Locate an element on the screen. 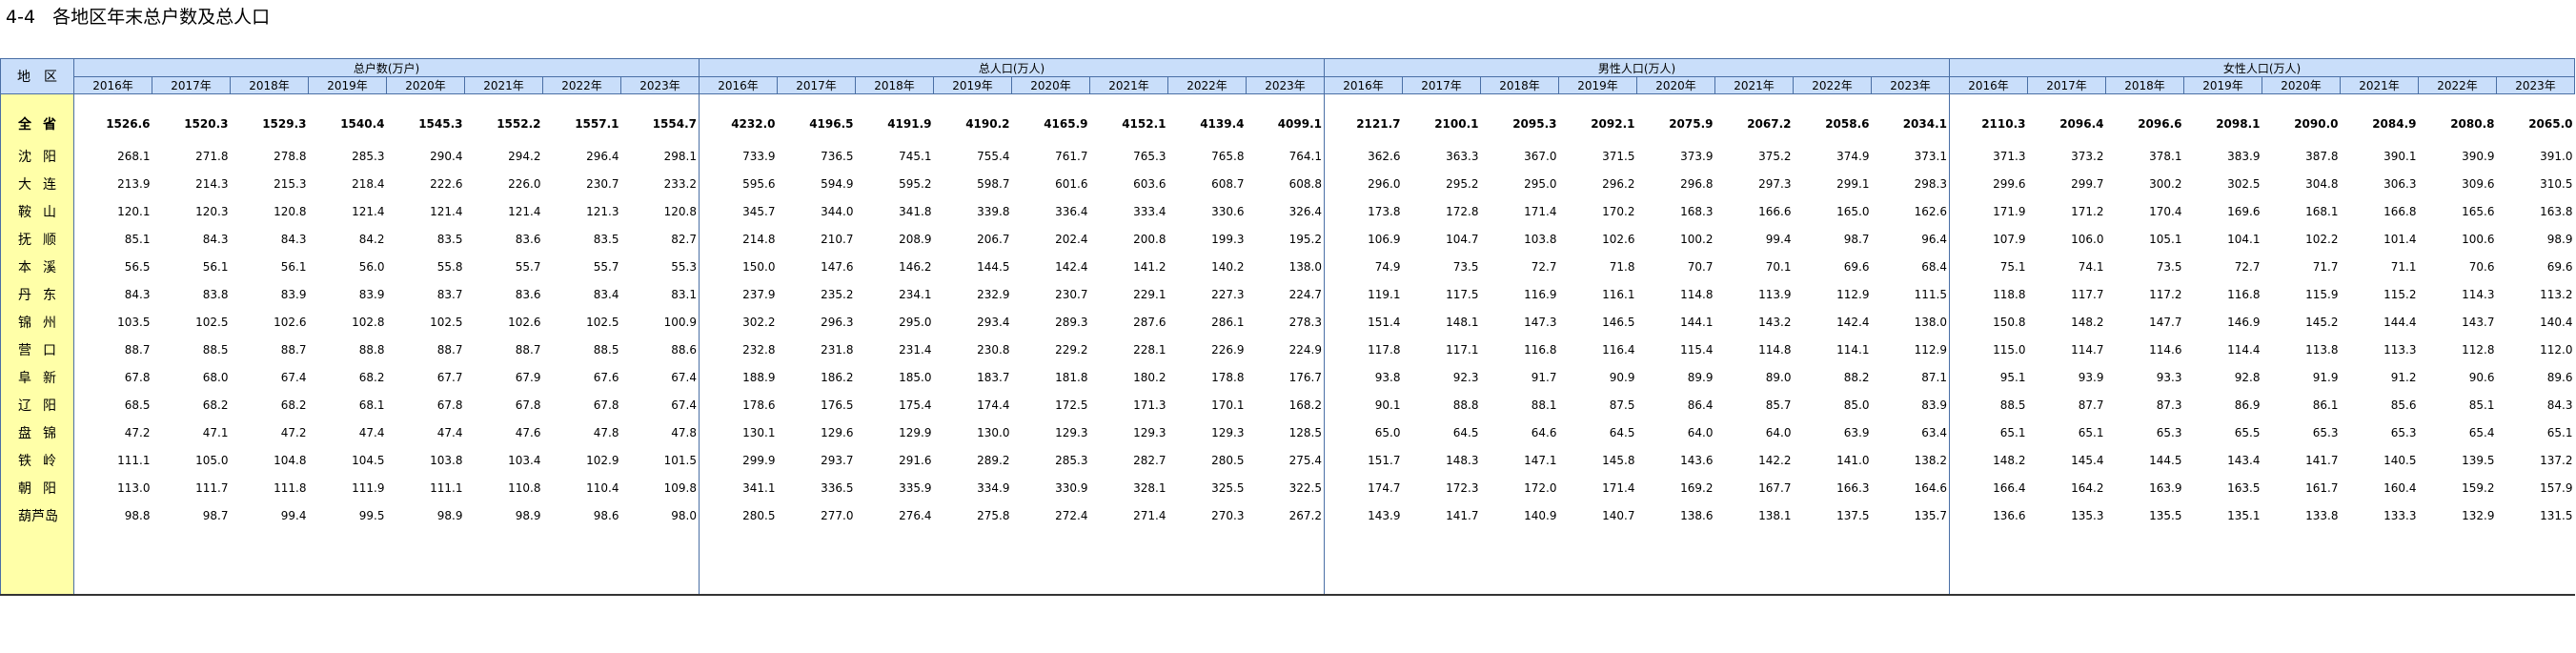 This screenshot has width=2576, height=653. region-name: 大连 is located at coordinates (37, 183).